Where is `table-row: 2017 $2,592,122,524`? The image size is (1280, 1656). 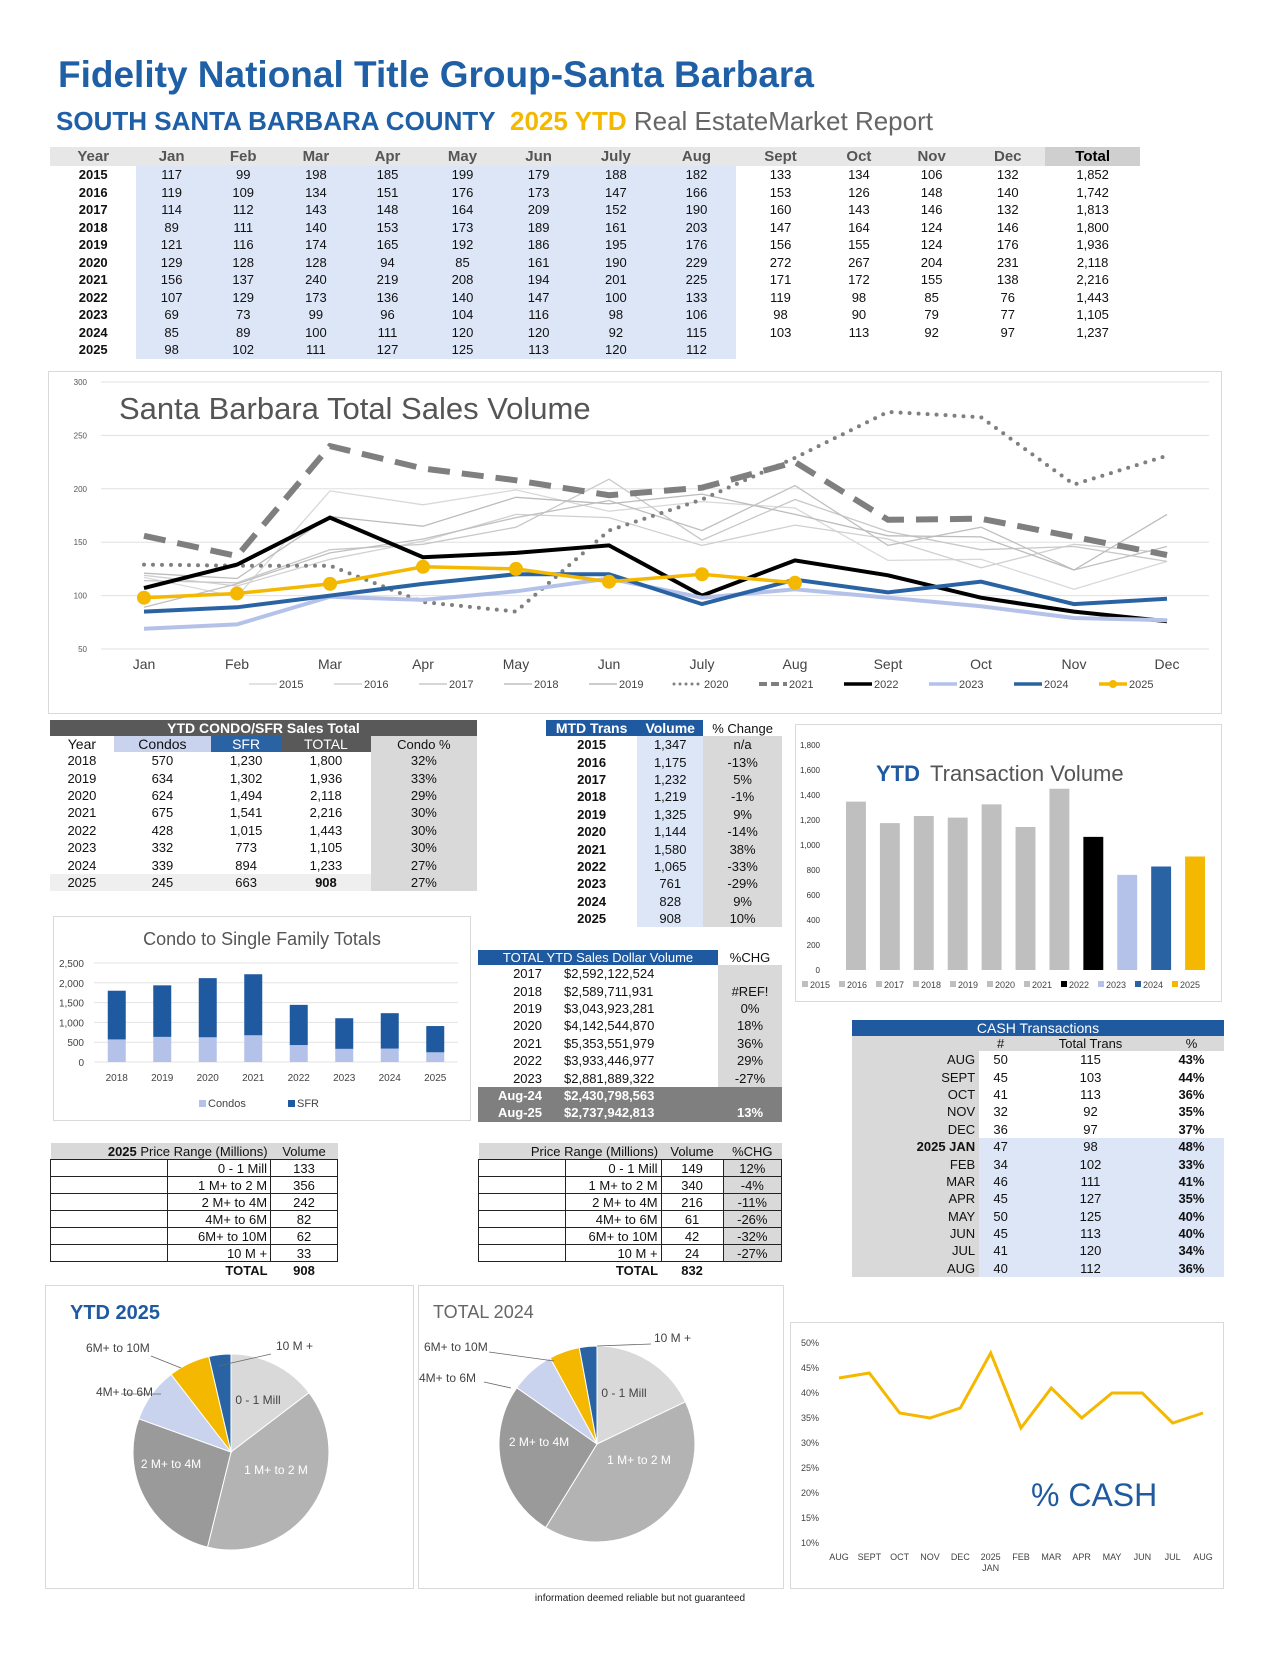
table-row: 2017 $2,592,122,524 is located at coordinates (630, 974).